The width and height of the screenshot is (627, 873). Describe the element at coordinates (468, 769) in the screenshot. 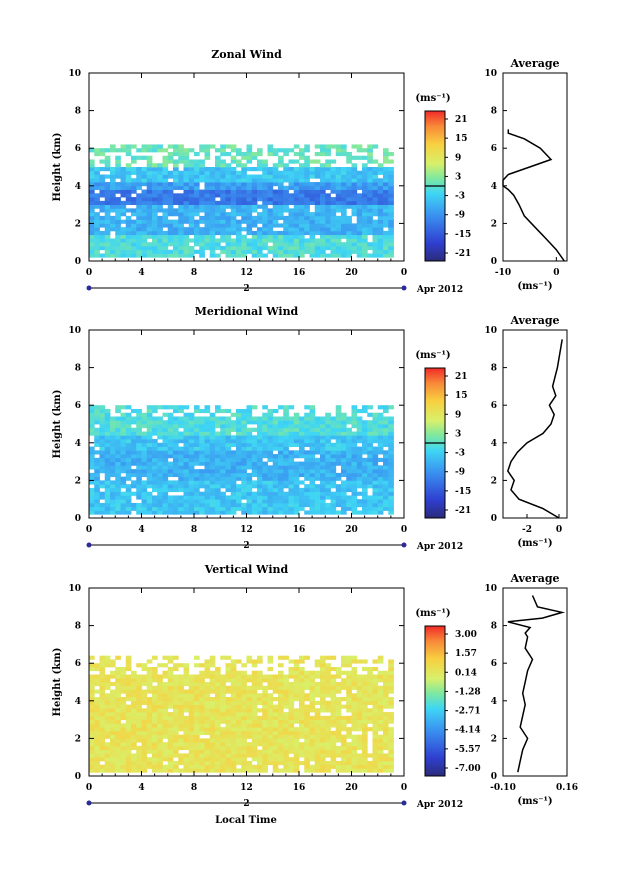

I see `colorbar-label: -7.00` at that location.